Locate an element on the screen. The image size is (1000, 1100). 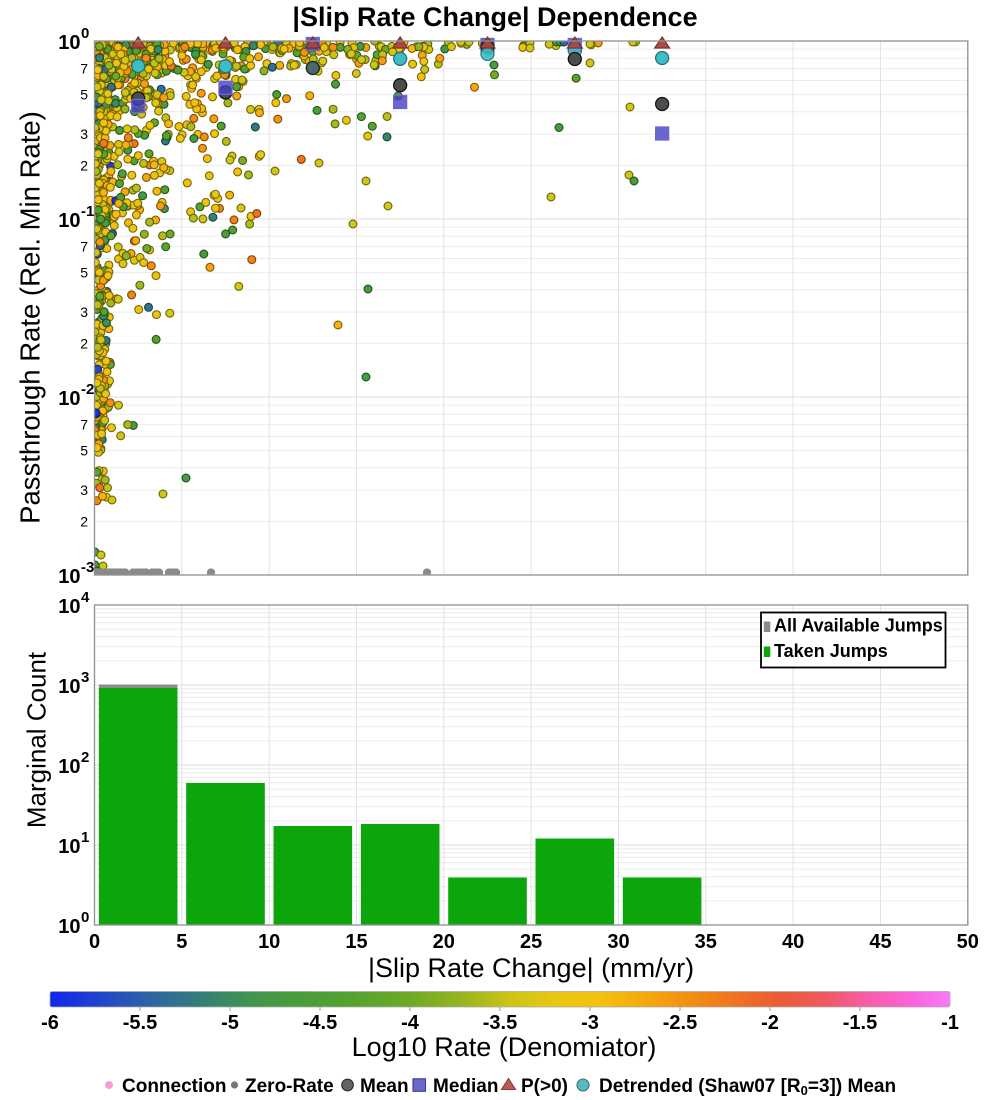
svg-text: -1.5 is located at coordinates (860, 1023).